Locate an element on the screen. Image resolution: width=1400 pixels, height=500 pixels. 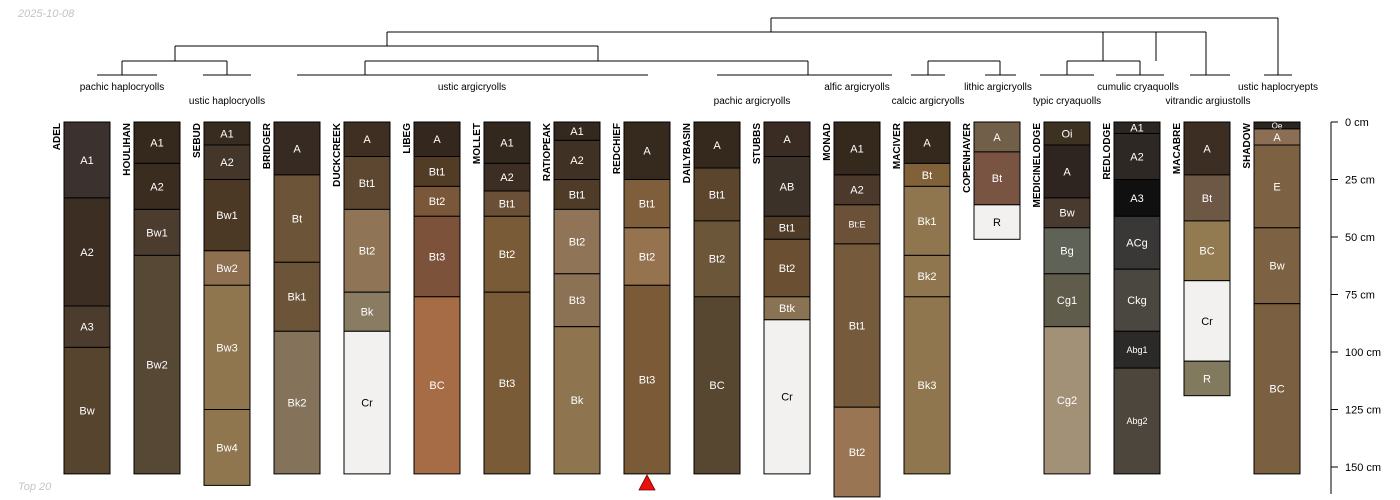
horizon-label: Bg is located at coordinates (1066, 252).